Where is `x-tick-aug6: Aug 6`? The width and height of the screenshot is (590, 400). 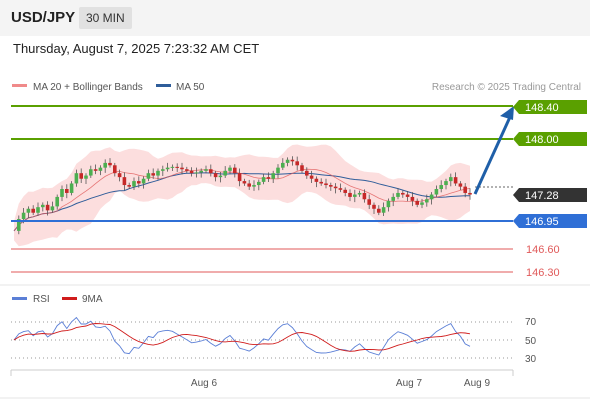 x-tick-aug6: Aug 6 is located at coordinates (204, 383).